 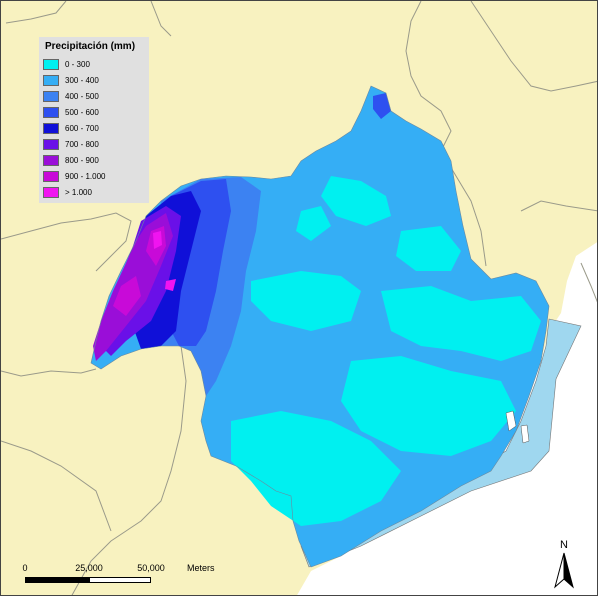 I want to click on legend-label: 900 - 1.000, so click(x=85, y=176).